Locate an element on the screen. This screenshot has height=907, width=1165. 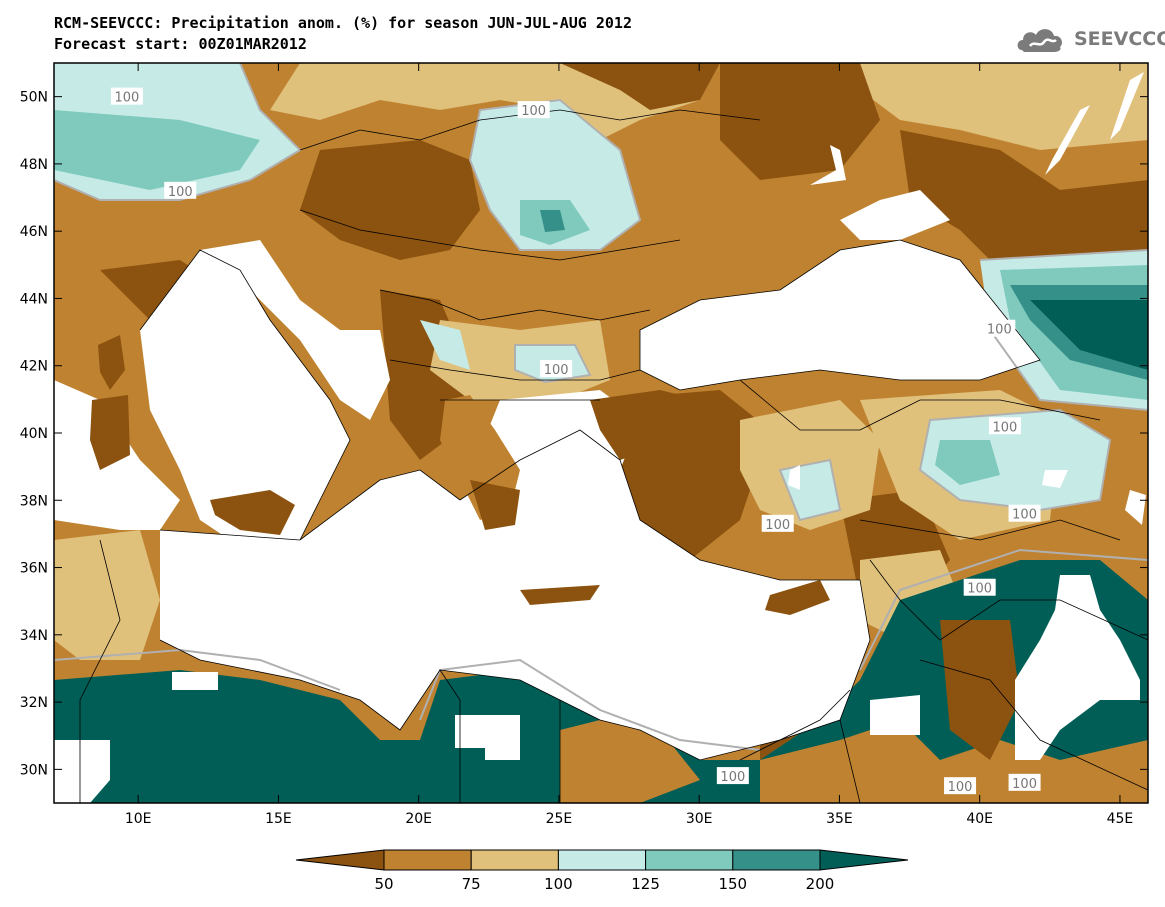
x-tick-label: 10E is located at coordinates (138, 819).